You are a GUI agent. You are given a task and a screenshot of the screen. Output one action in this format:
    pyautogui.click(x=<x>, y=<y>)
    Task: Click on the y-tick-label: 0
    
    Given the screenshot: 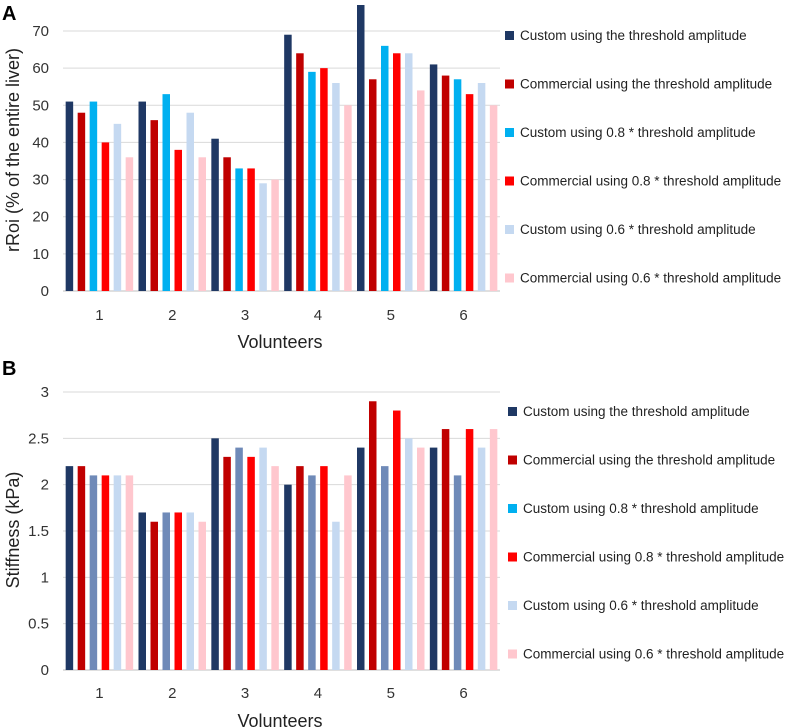 What is the action you would take?
    pyautogui.click(x=45, y=670)
    